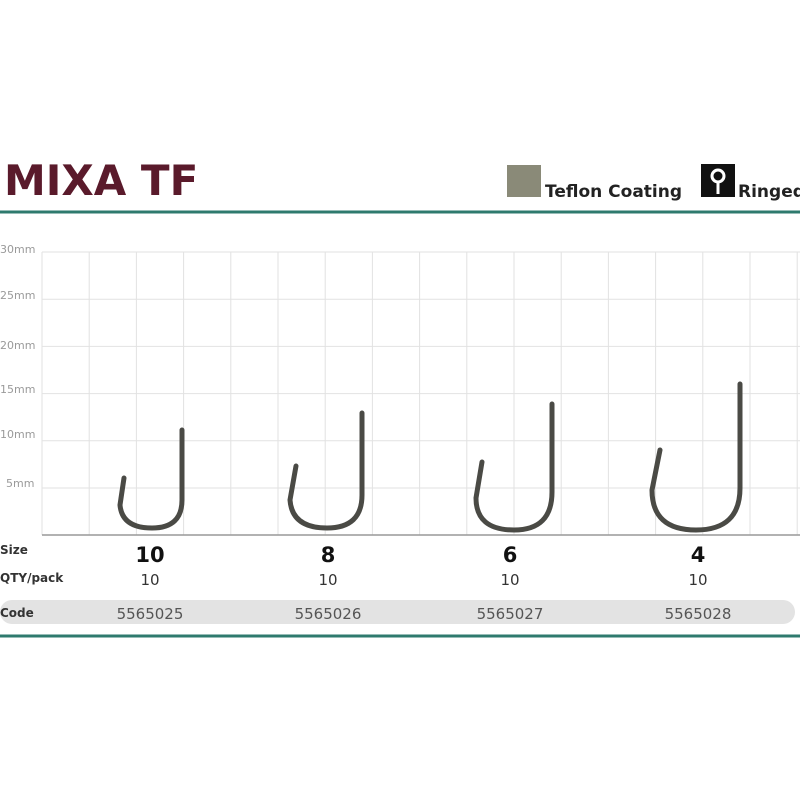  I want to click on cell: 8, so click(328, 555).